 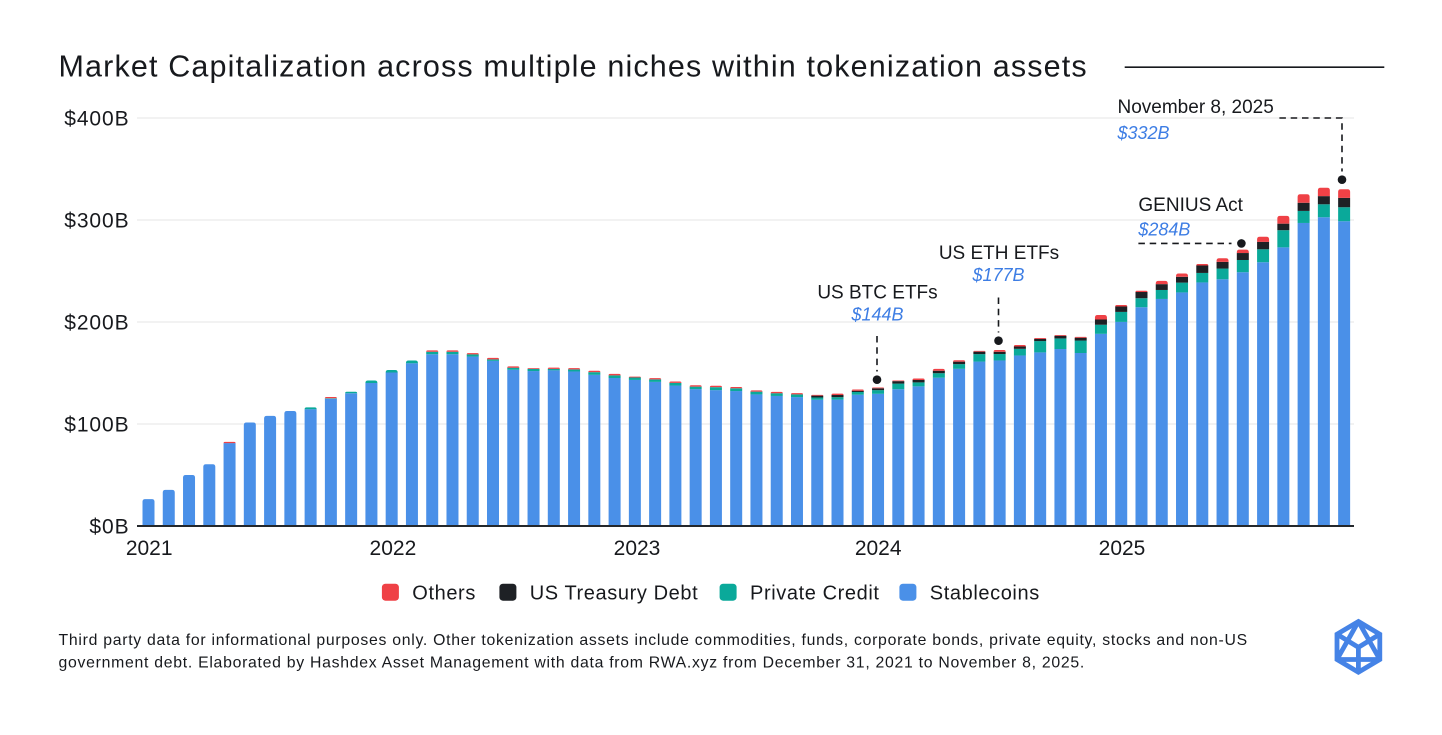 What do you see at coordinates (1163, 230) in the screenshot?
I see `svg-text: $284B` at bounding box center [1163, 230].